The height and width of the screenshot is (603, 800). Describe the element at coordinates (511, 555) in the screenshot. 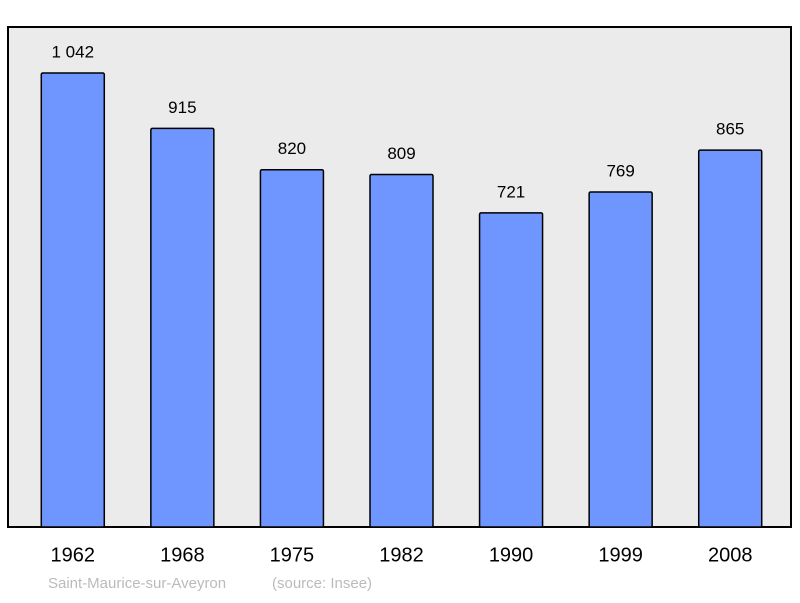

I see `x-tick-label: 1990` at that location.